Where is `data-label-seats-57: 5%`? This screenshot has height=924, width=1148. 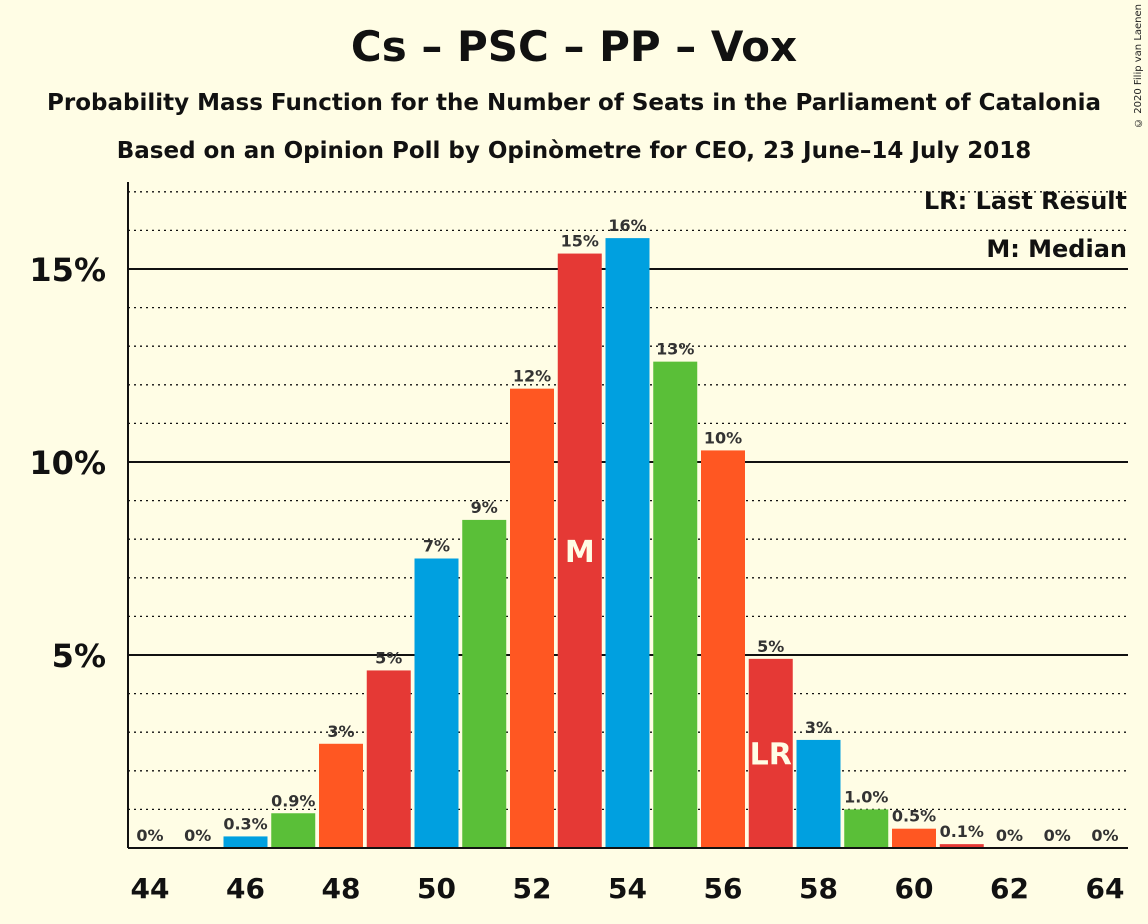
data-label-seats-57: 5% is located at coordinates (770, 646).